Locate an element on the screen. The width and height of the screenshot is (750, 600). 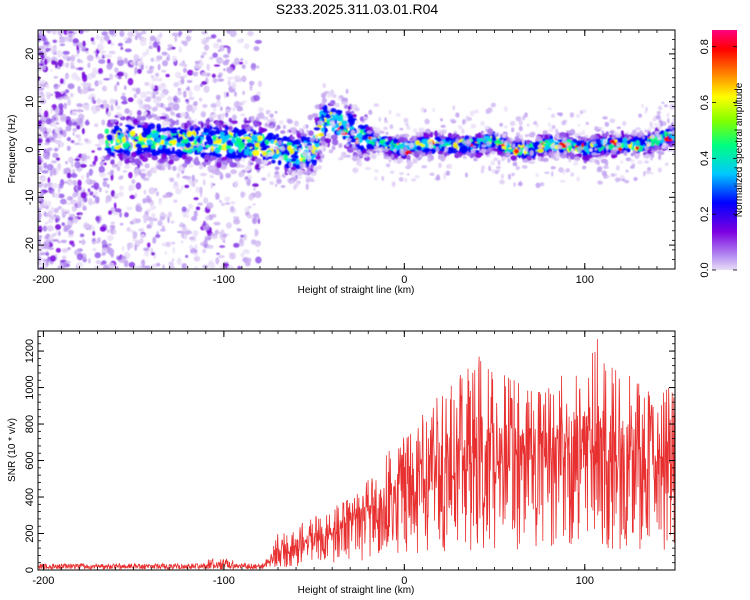
colorbar-tick-label: 0.0 is located at coordinates (705, 269).